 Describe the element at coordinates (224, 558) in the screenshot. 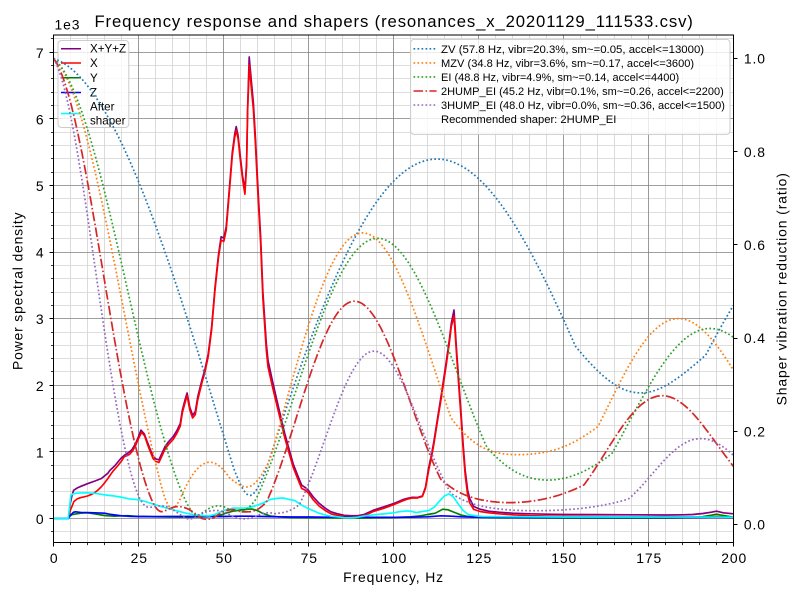

I see `svg-text: 50` at that location.